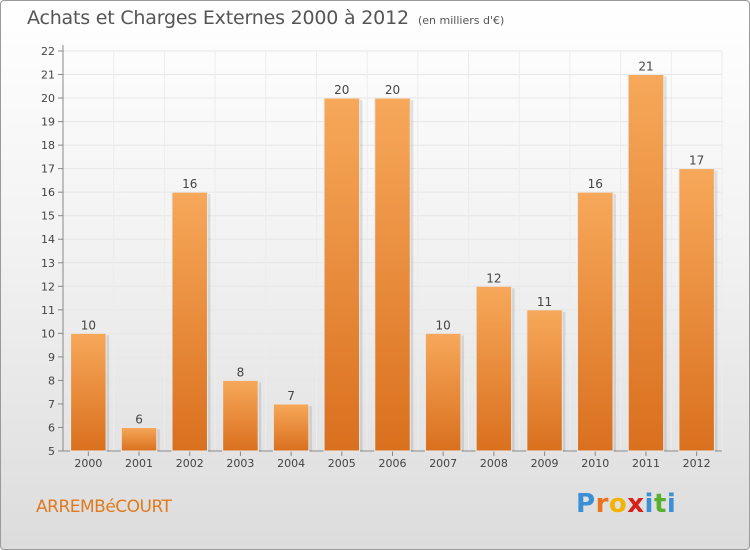  I want to click on x-tick-label: 2009, so click(545, 463).